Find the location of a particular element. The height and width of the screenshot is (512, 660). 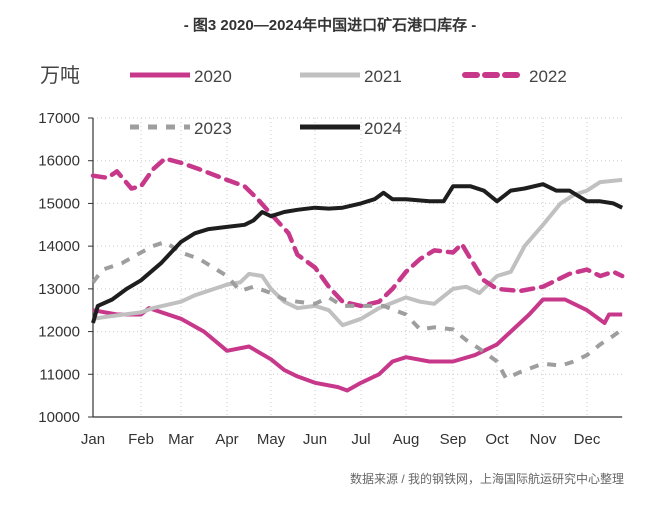

x-tick-label: Apr is located at coordinates (226, 439).